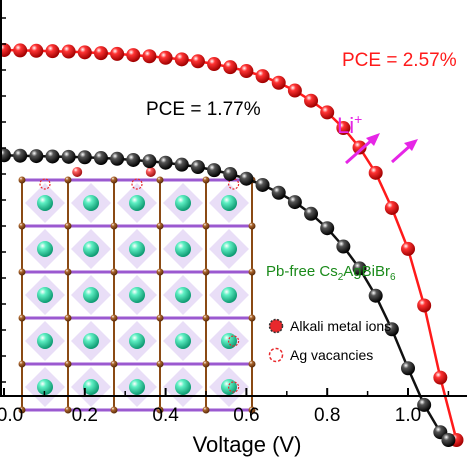 This screenshot has height=466, width=467. I want to click on x-tick-label: 0.8, so click(327, 415).